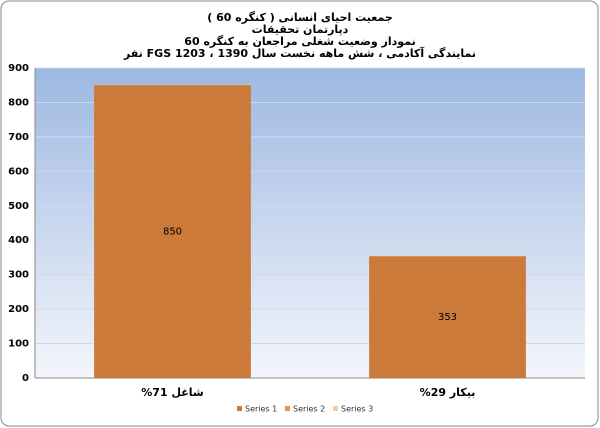  I want to click on y-tick-label: 800, so click(18, 102).